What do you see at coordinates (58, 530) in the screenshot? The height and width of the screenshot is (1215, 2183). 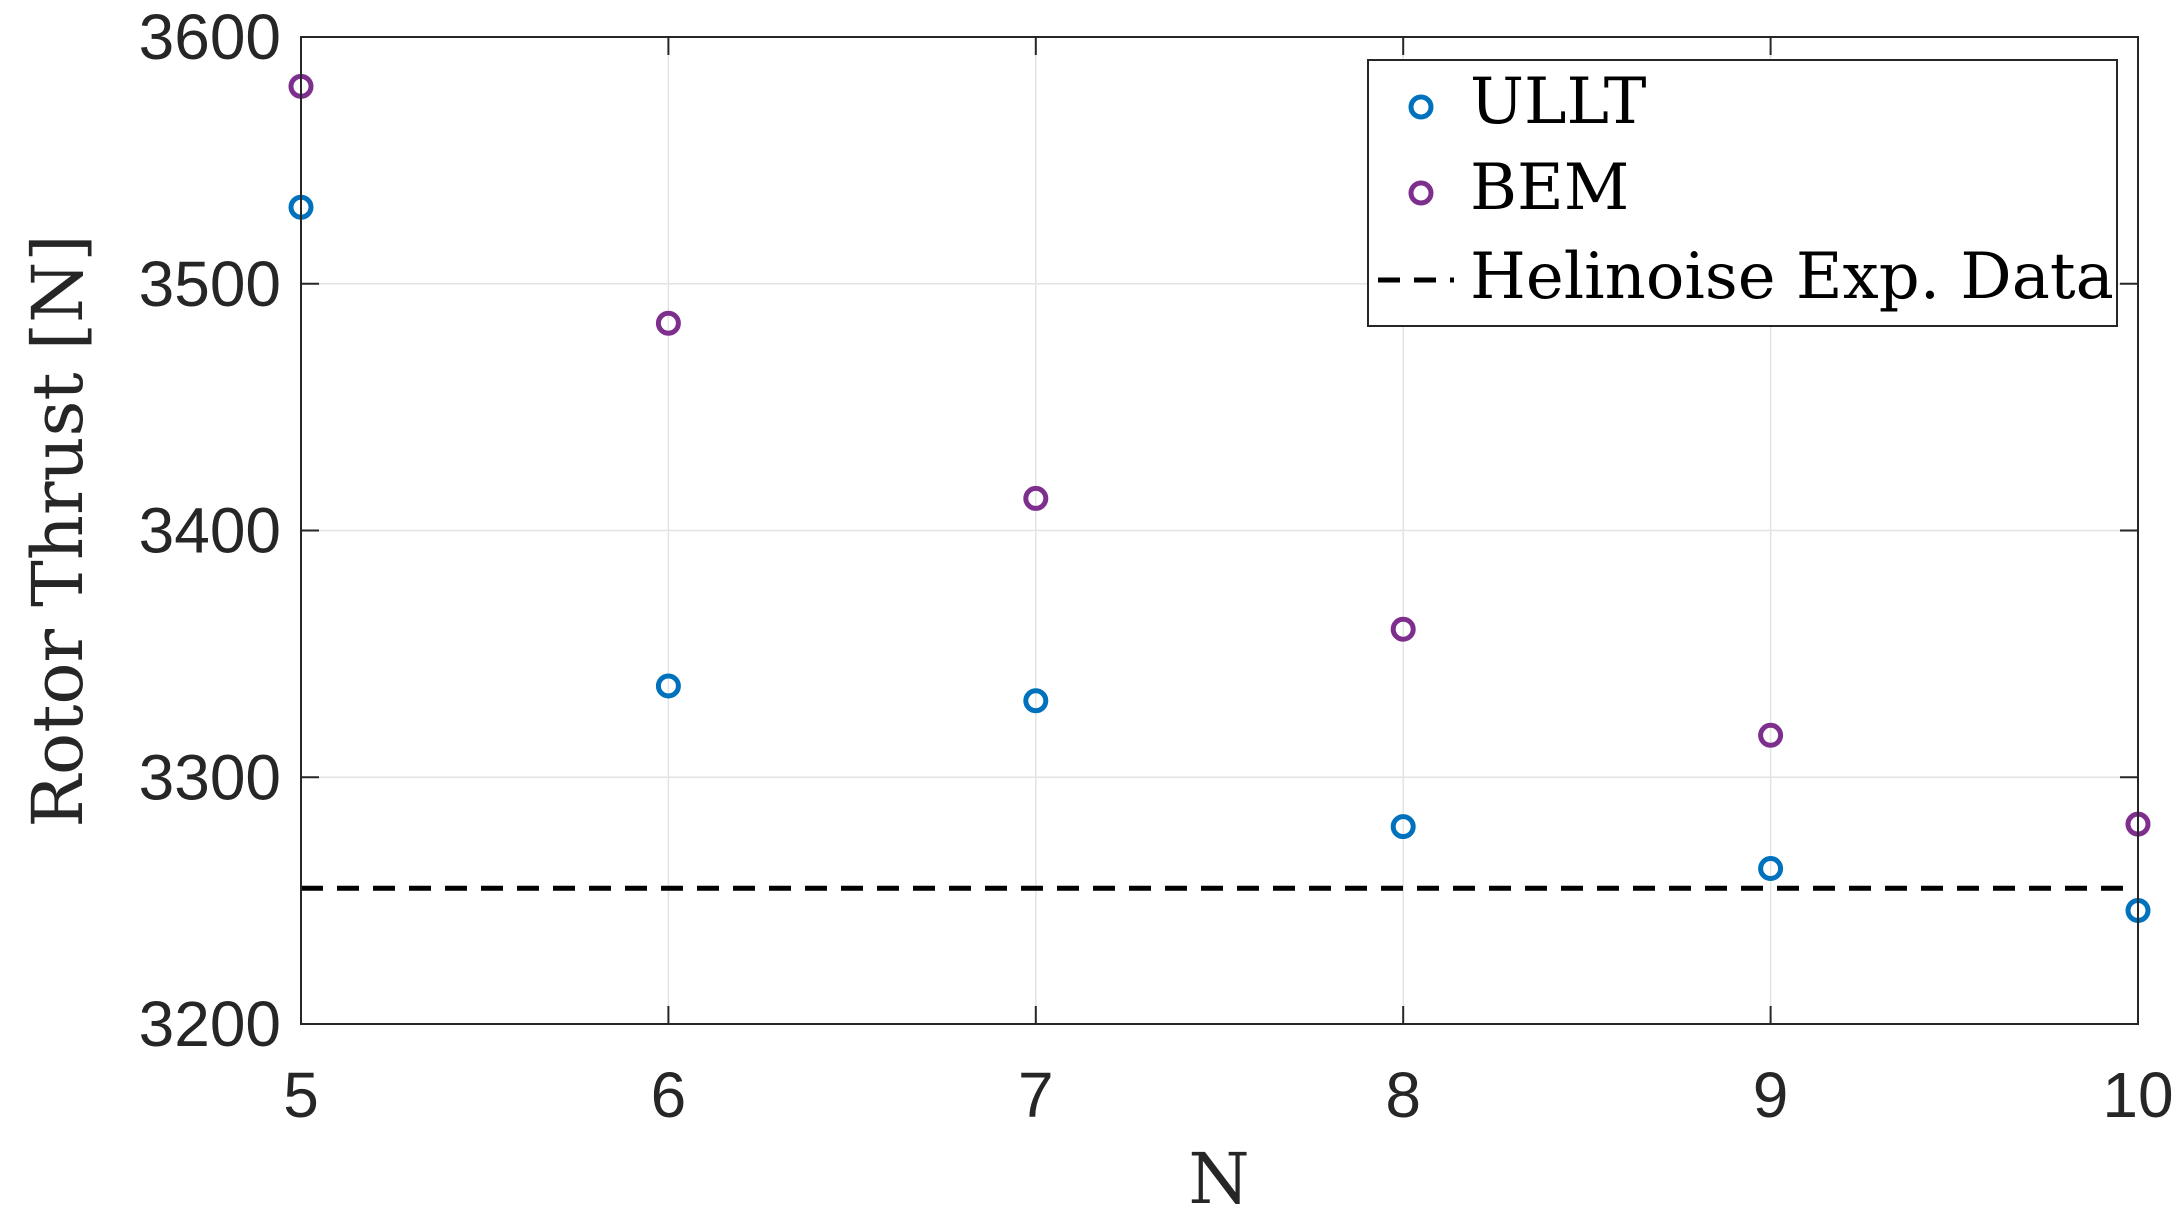 I see `y-axis-title: Rotor Thrust [N]` at bounding box center [58, 530].